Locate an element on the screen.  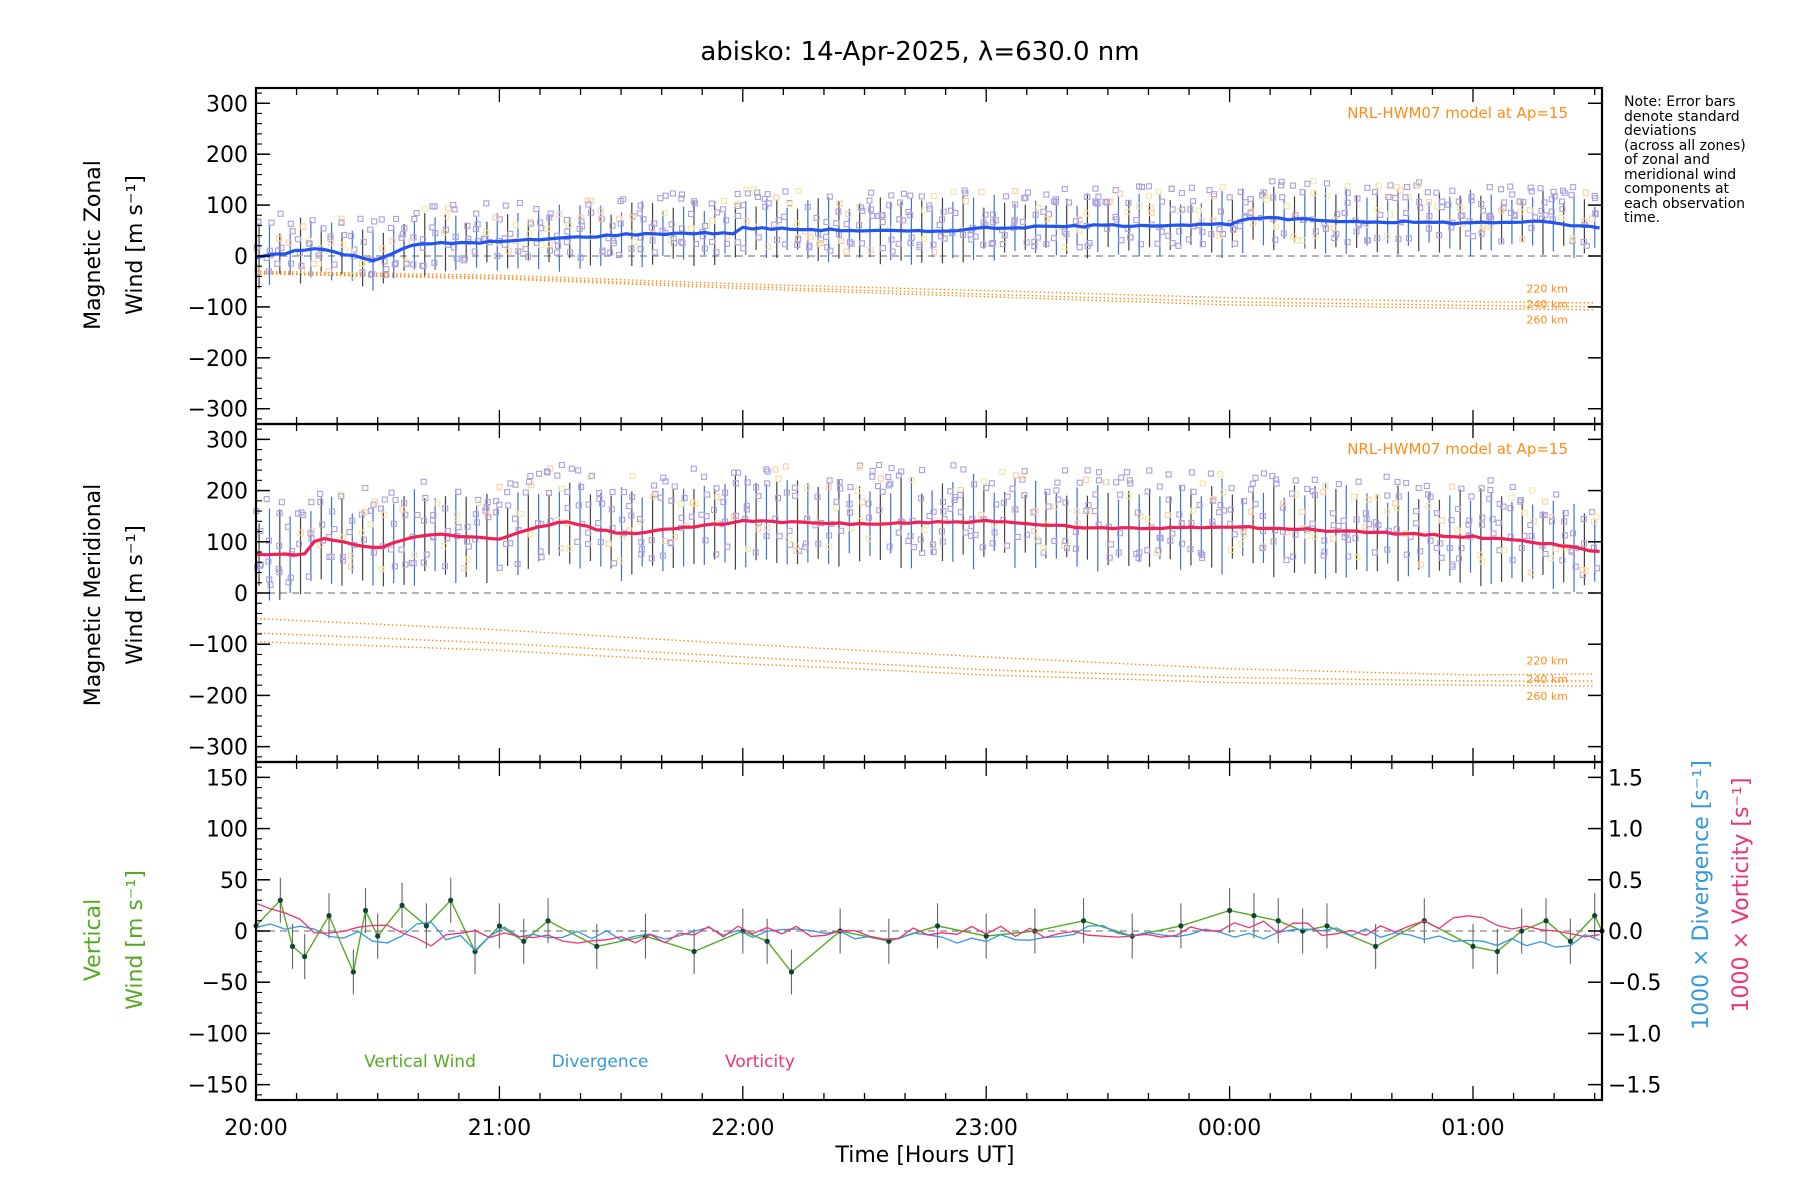
vertical-wind-point is located at coordinates (1570, 941).